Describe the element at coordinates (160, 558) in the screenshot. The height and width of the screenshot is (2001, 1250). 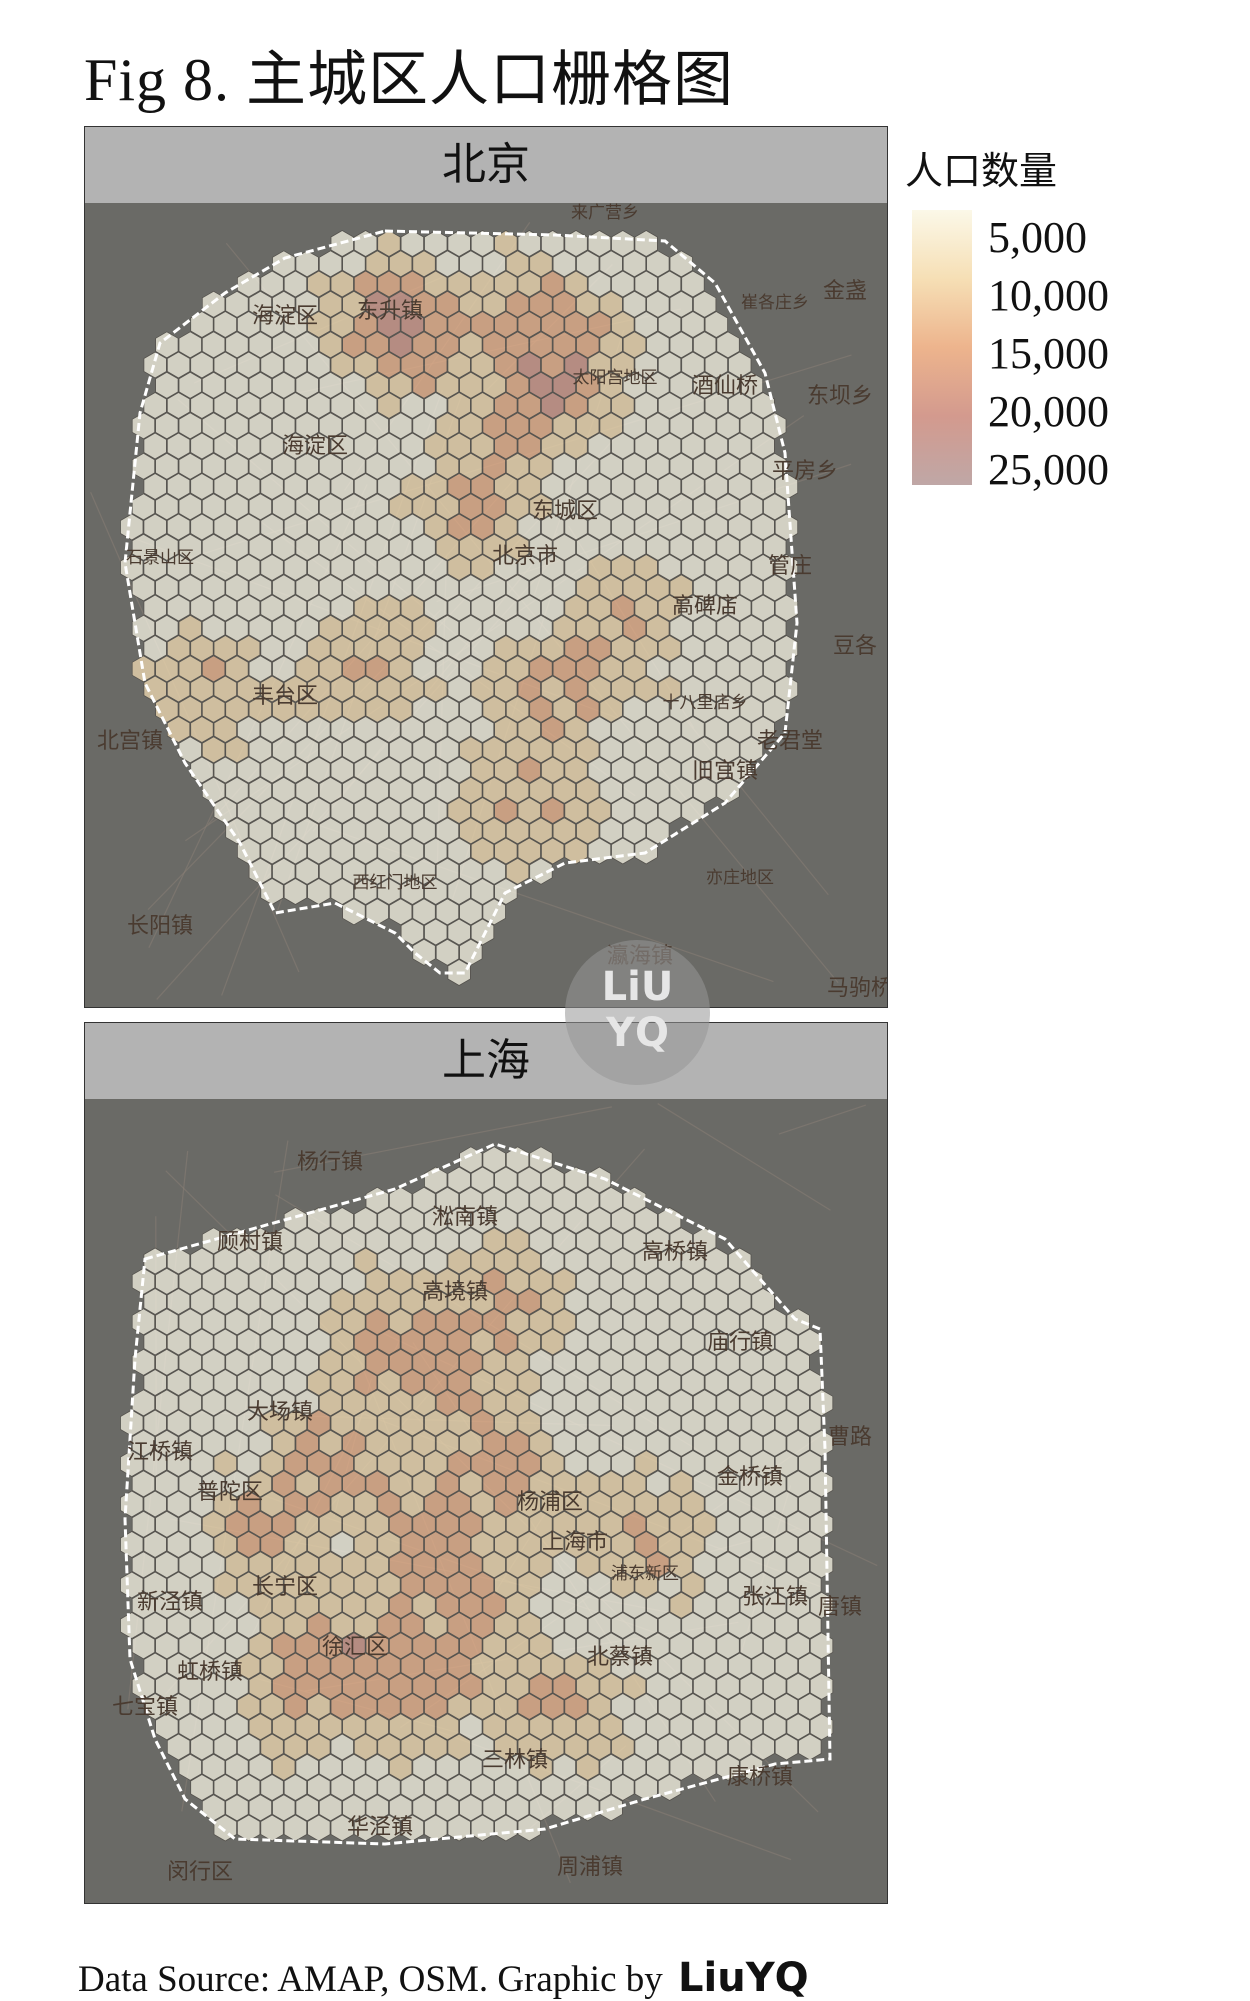
I see `place-label: 石景山区` at that location.